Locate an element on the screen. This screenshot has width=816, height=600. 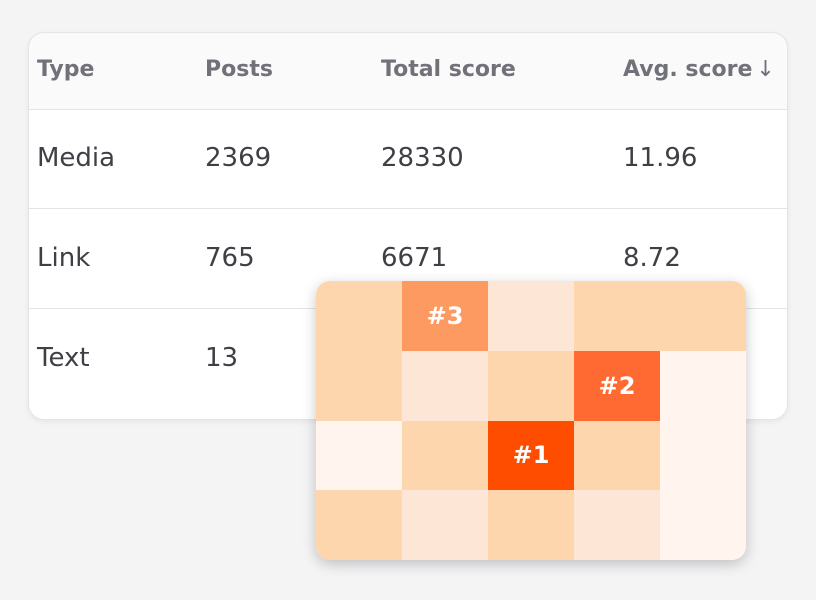
cell-type: Media is located at coordinates (76, 158).